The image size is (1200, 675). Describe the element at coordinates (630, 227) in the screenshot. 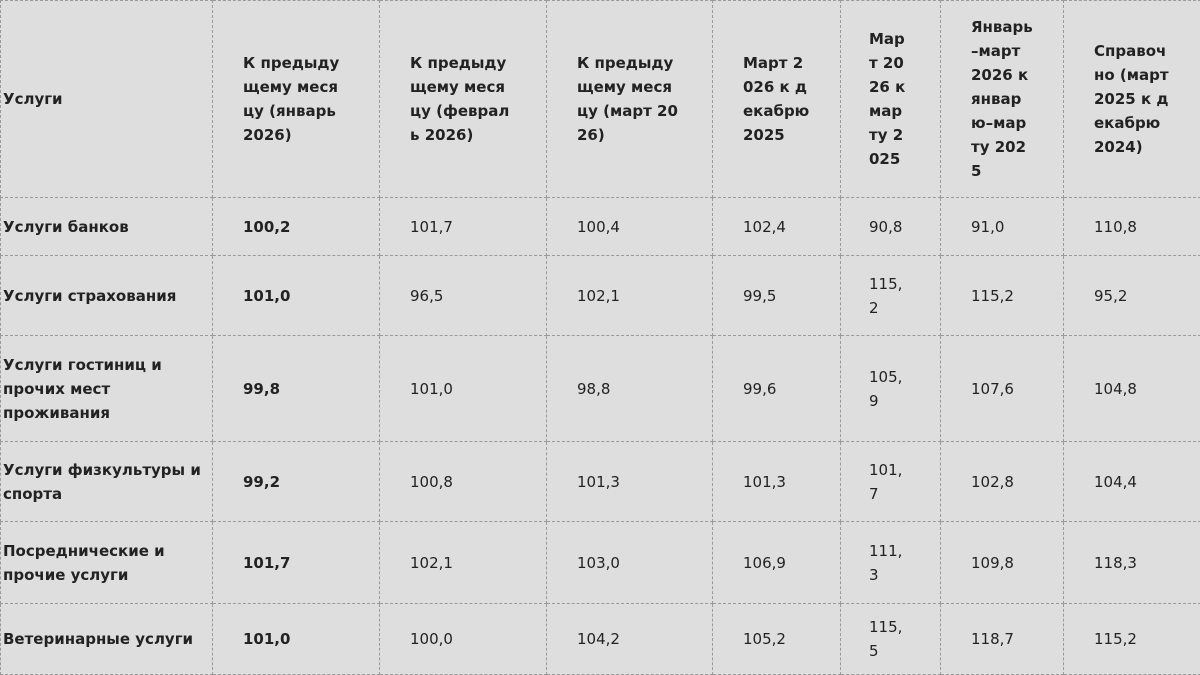

I see `value-cell: 100,4` at that location.